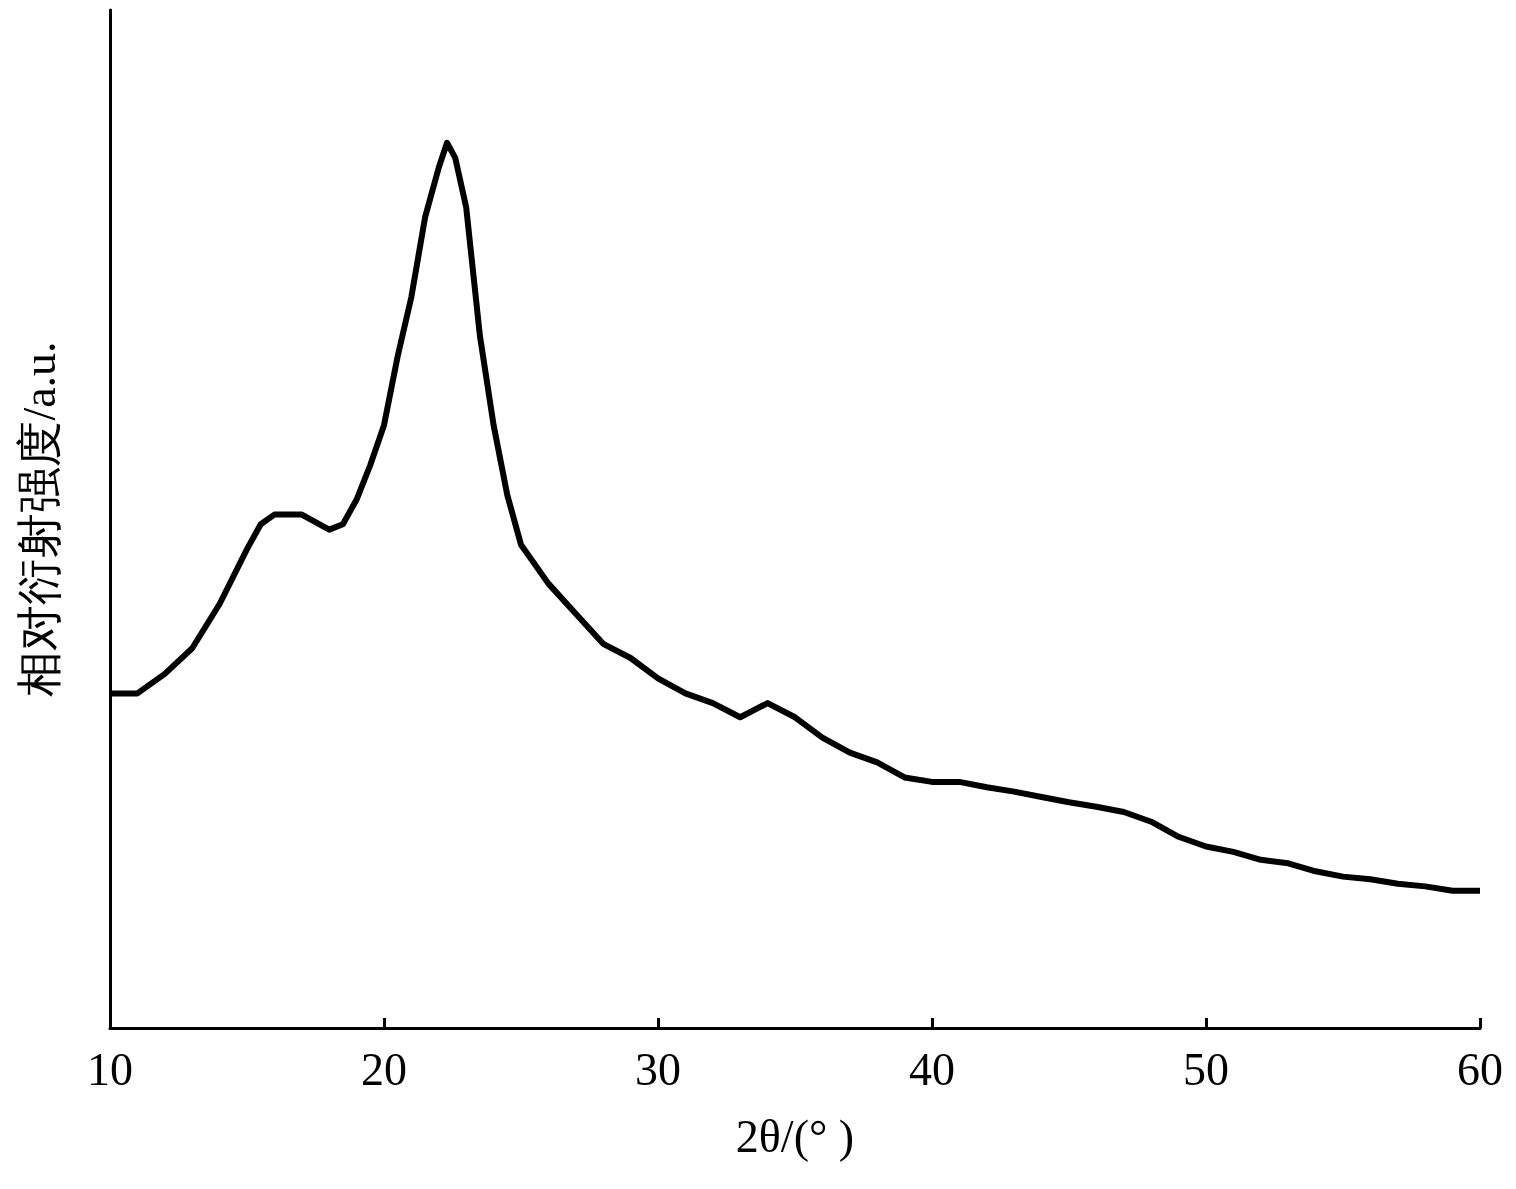 The height and width of the screenshot is (1189, 1516). I want to click on x-tick-label: 40, so click(932, 1069).